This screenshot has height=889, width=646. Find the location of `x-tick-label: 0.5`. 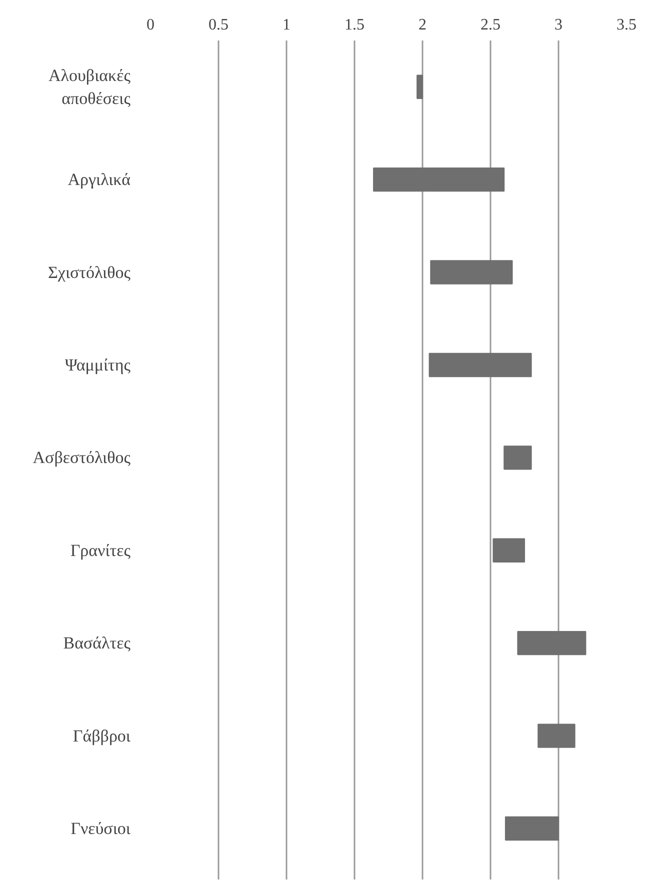

x-tick-label: 0.5 is located at coordinates (218, 25).